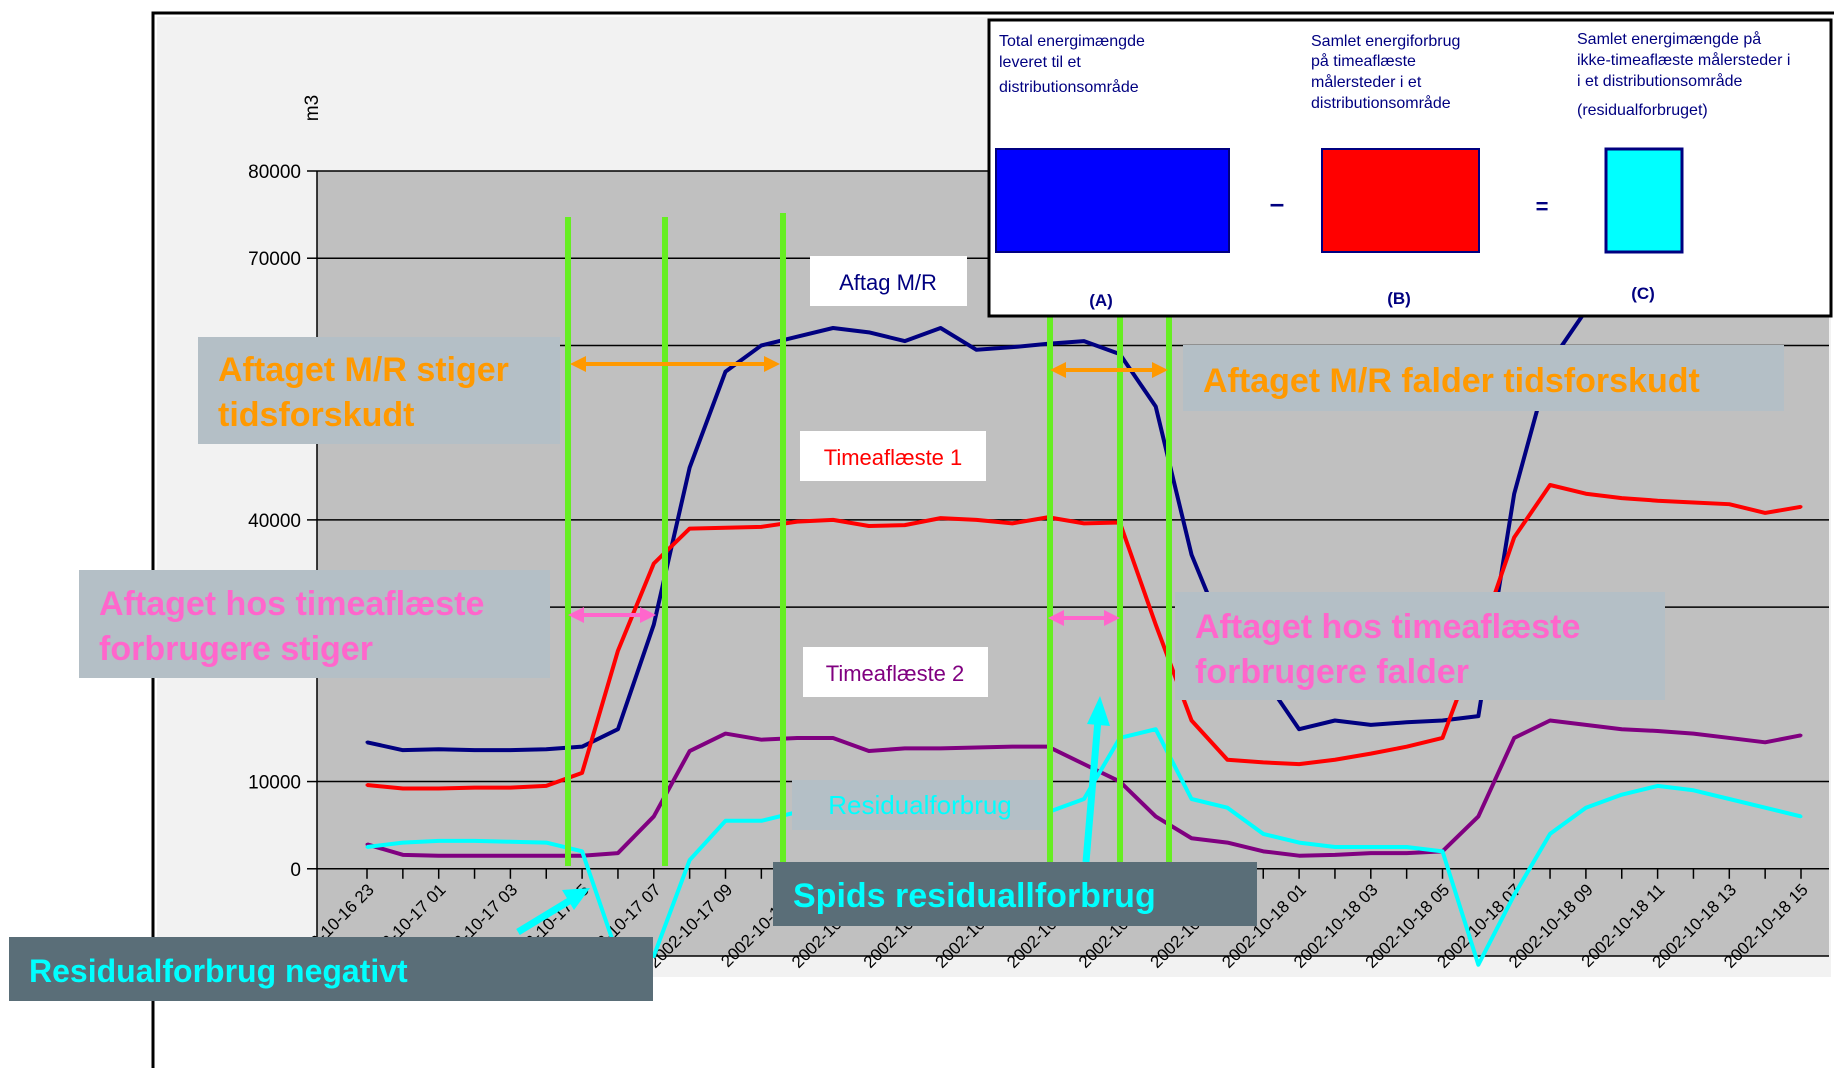 The height and width of the screenshot is (1068, 1834). I want to click on legend-a-line2: leveret til et, so click(1040, 62).